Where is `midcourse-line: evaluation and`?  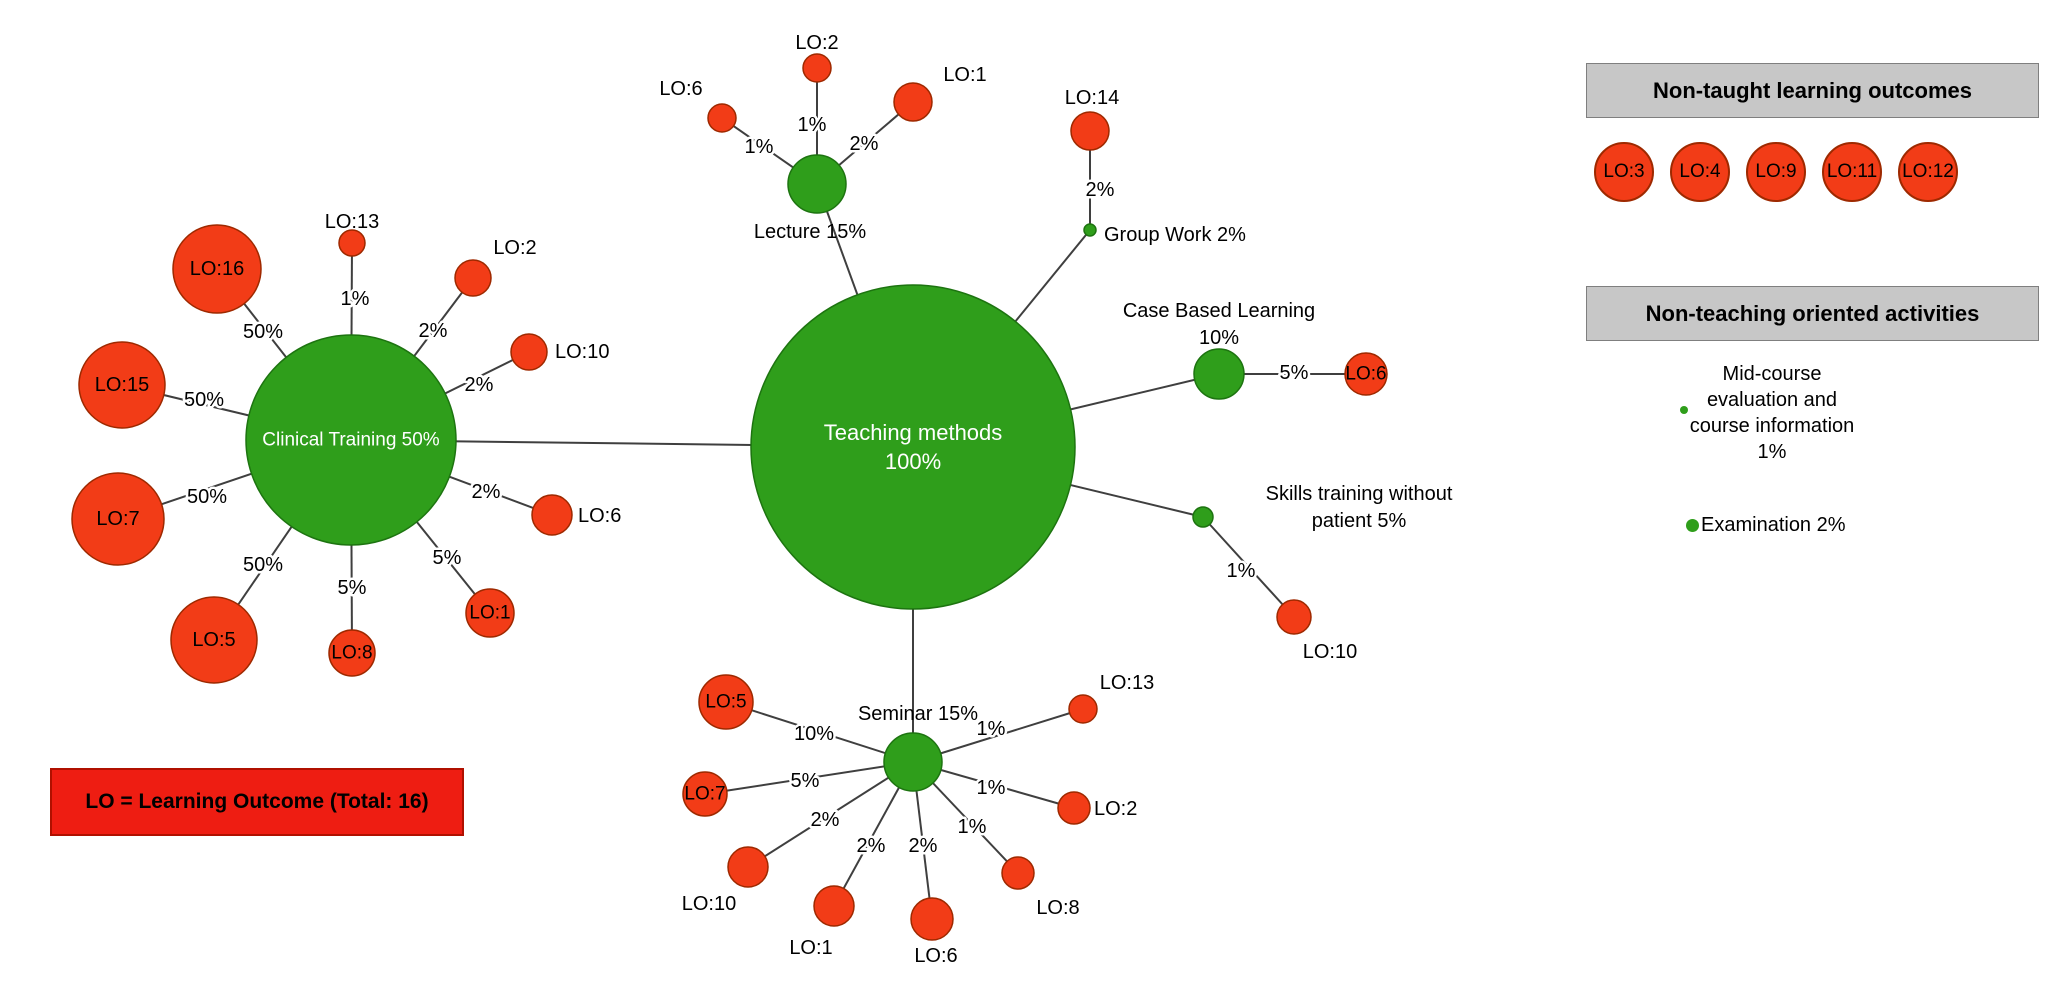
midcourse-line: evaluation and is located at coordinates (1772, 400).